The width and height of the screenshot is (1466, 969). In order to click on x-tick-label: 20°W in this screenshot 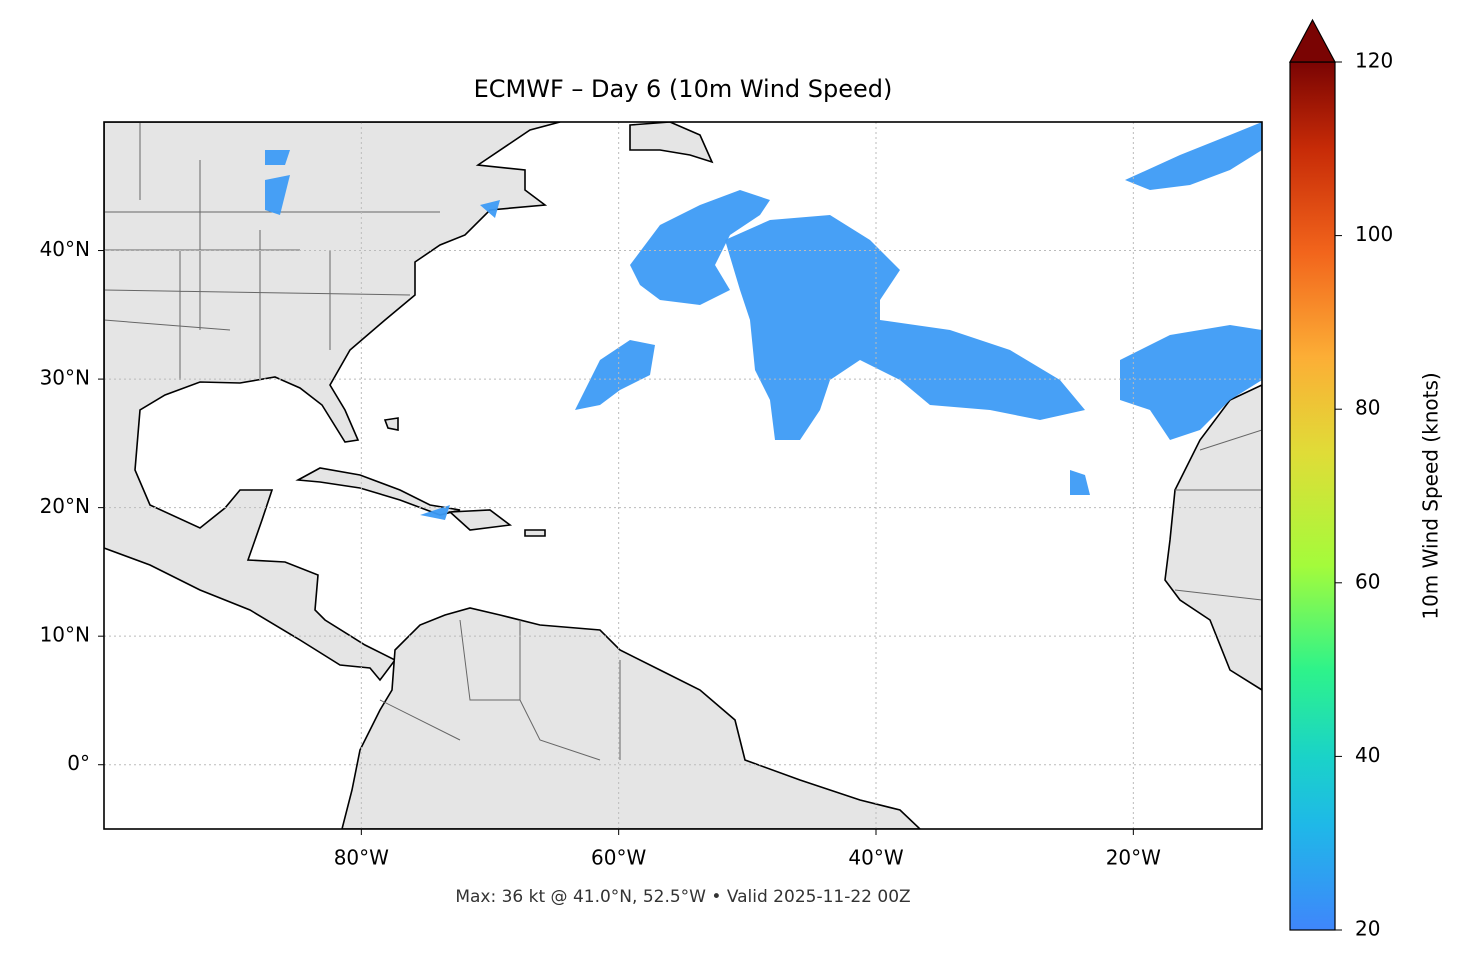, I will do `click(1133, 858)`.